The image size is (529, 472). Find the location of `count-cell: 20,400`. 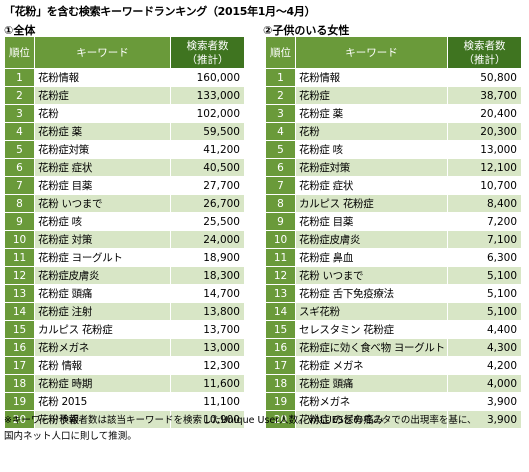

count-cell: 20,400 is located at coordinates (484, 113).